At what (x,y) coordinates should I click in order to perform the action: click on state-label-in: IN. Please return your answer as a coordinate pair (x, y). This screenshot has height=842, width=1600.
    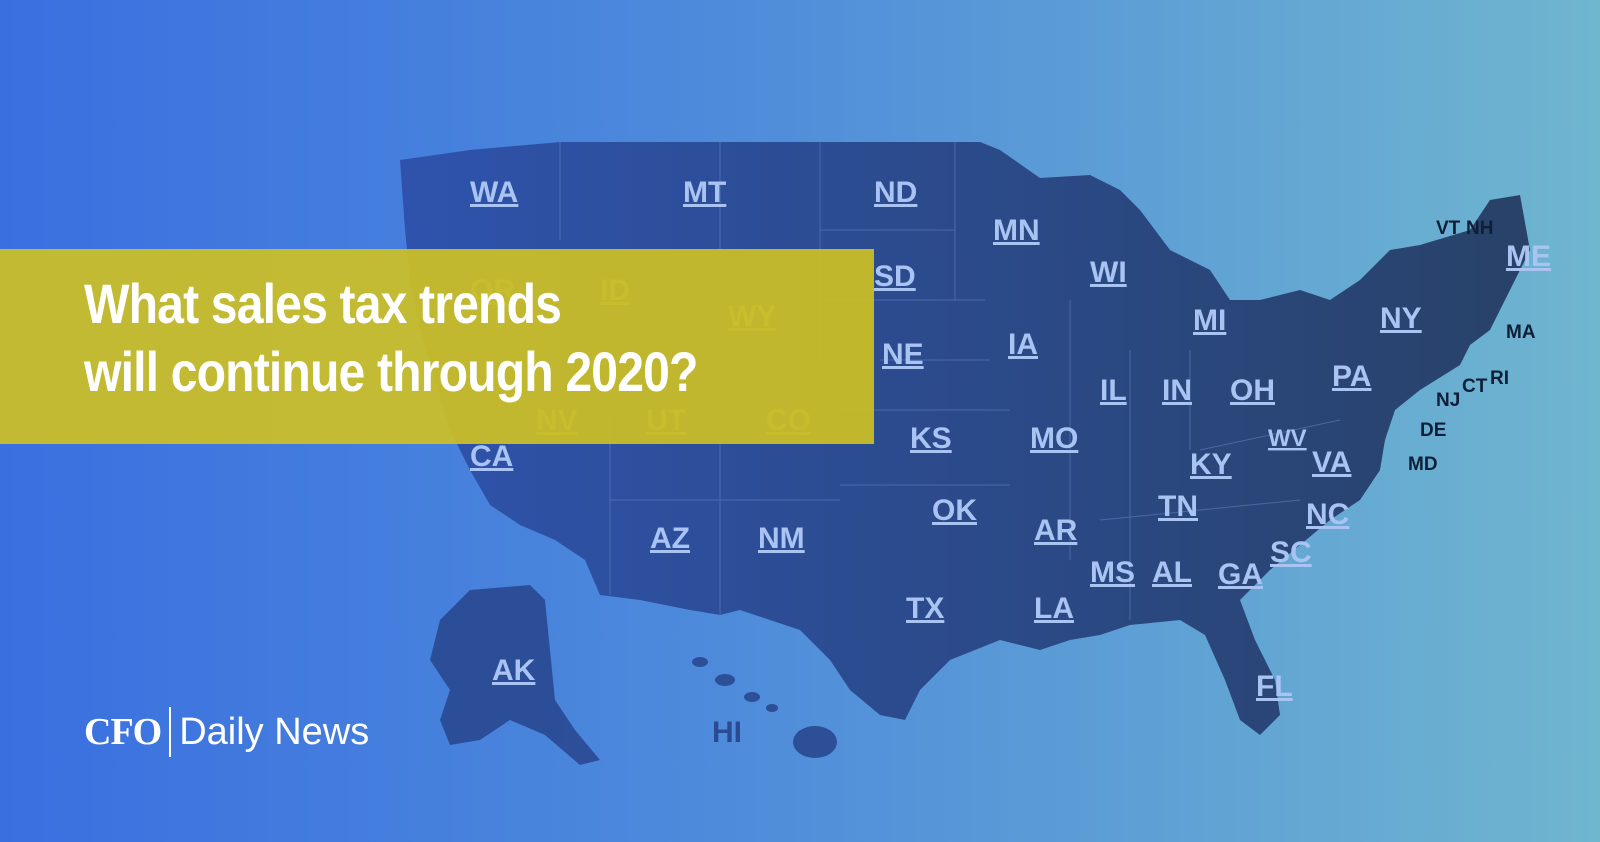
    Looking at the image, I should click on (1177, 390).